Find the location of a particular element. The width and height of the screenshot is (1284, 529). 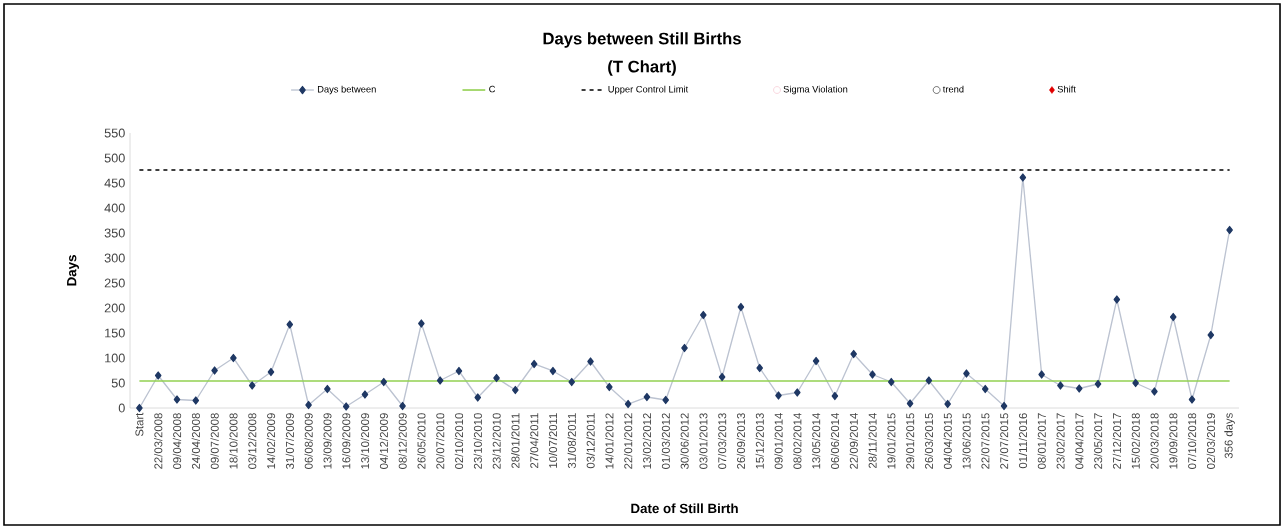

y-axis-title: Days is located at coordinates (73, 270).